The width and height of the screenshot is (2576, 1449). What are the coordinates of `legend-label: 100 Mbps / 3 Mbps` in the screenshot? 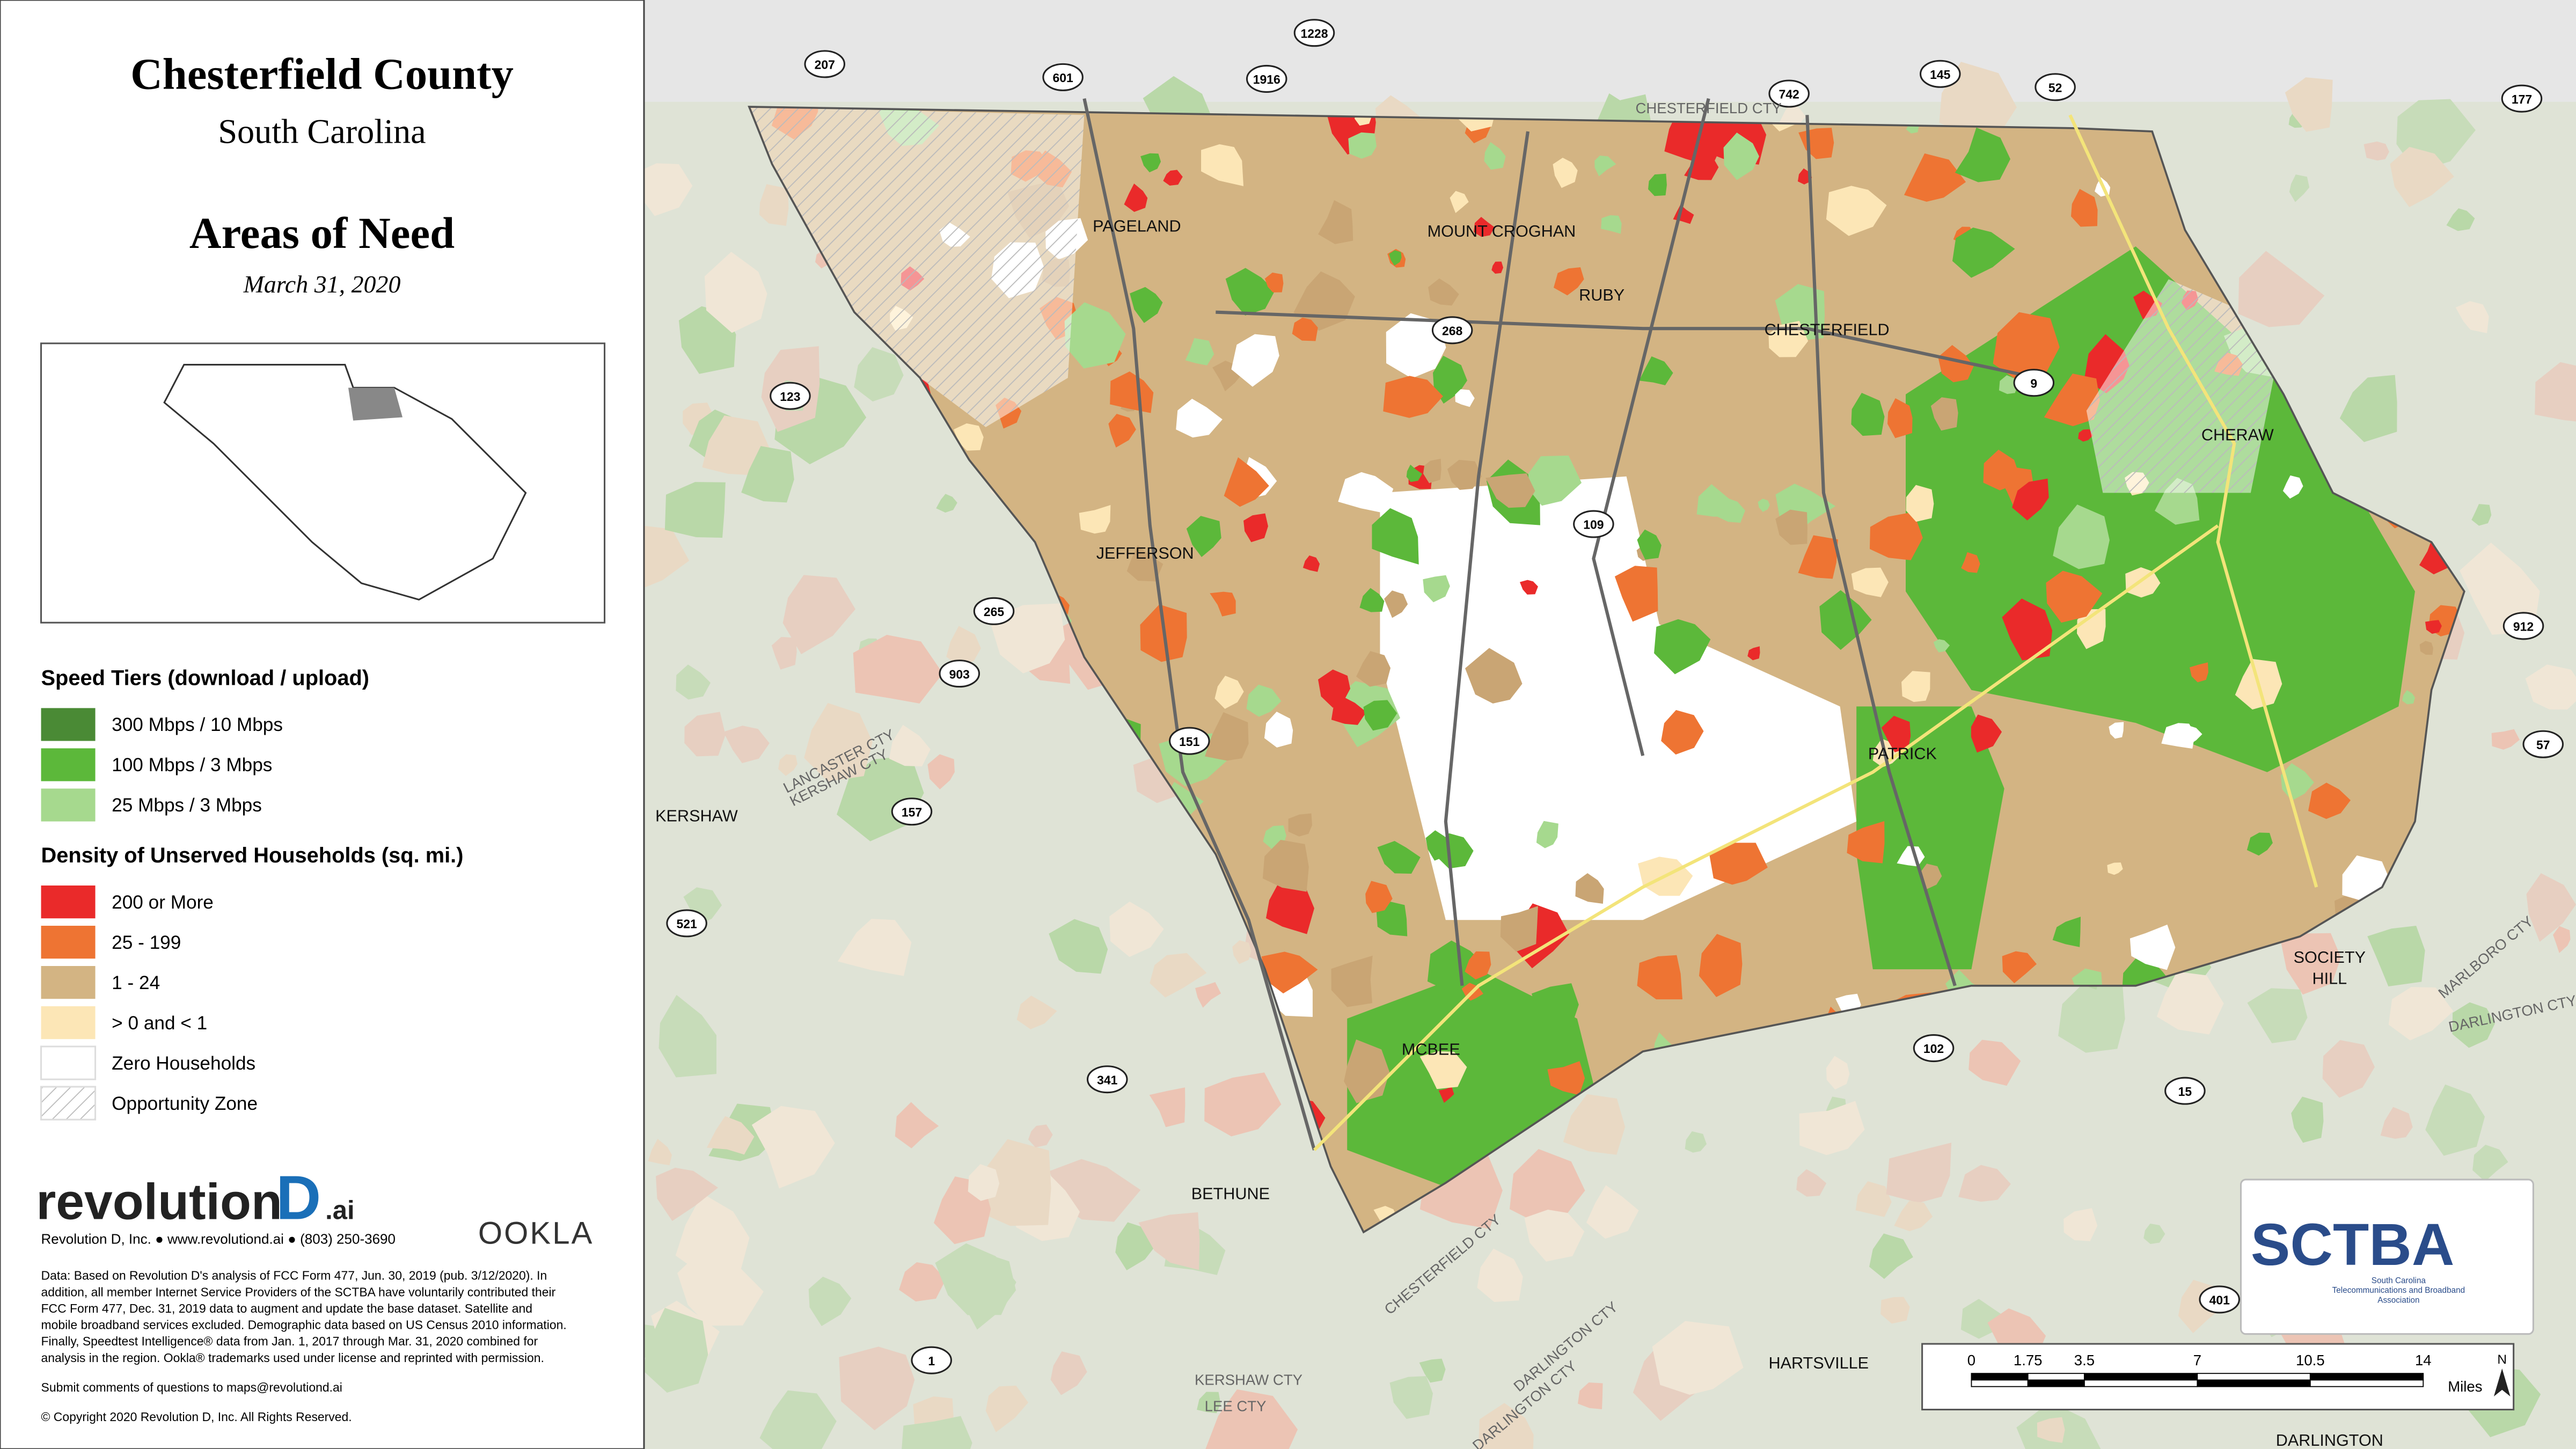 It's located at (192, 765).